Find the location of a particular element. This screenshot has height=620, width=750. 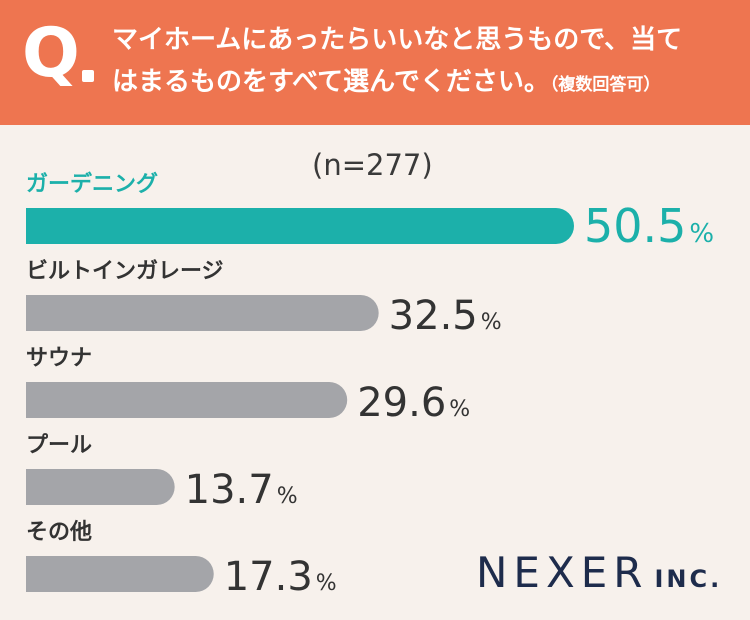

question-text-line2-main: はまるものをすべて選んでください。 is located at coordinates (331, 82).